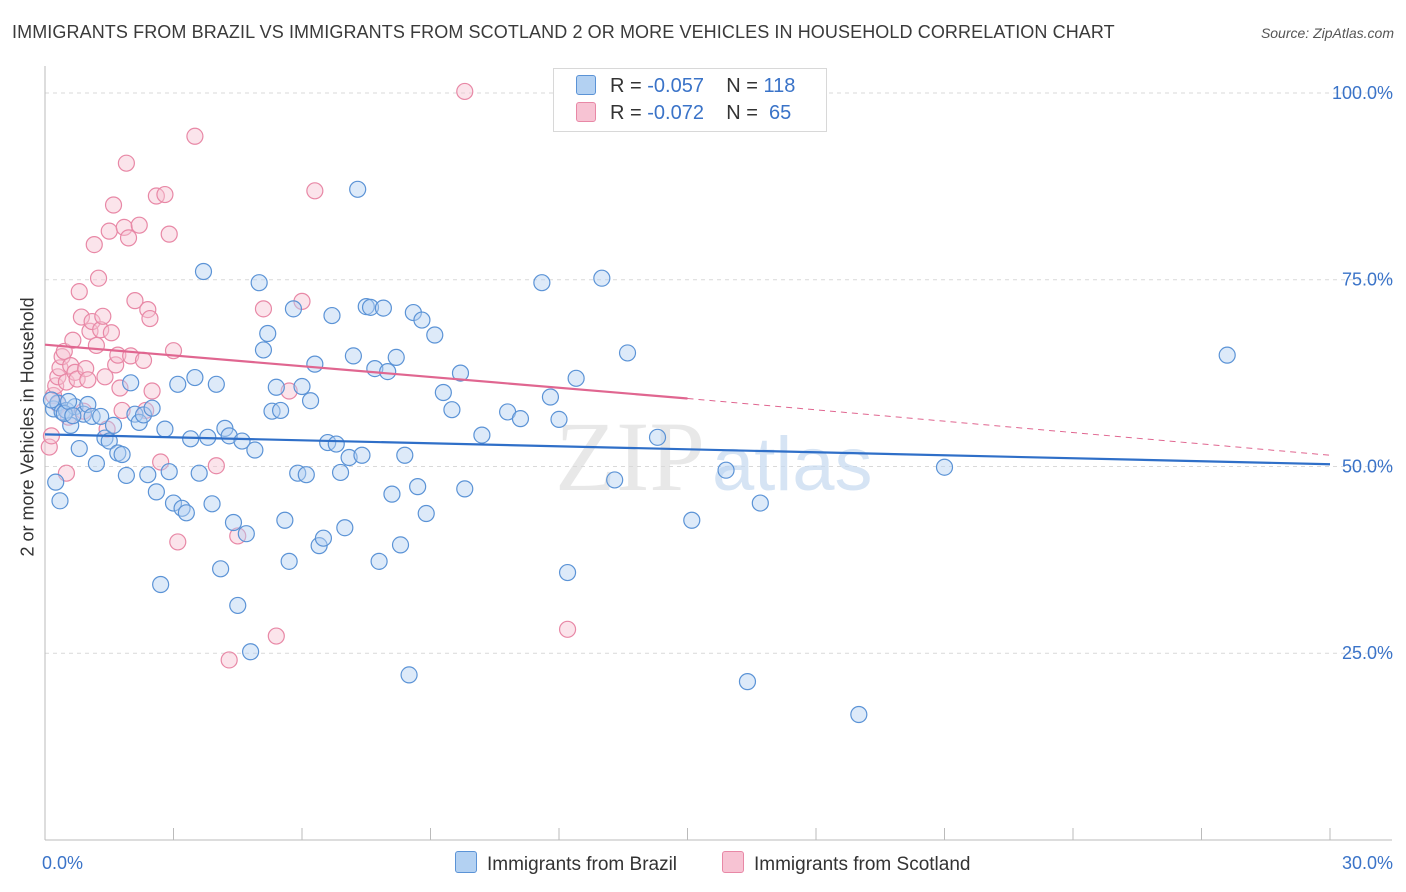 Image resolution: width=1406 pixels, height=892 pixels. Describe the element at coordinates (27, 427) in the screenshot. I see `y-axis-title: 2 or more Vehicles in Household` at that location.